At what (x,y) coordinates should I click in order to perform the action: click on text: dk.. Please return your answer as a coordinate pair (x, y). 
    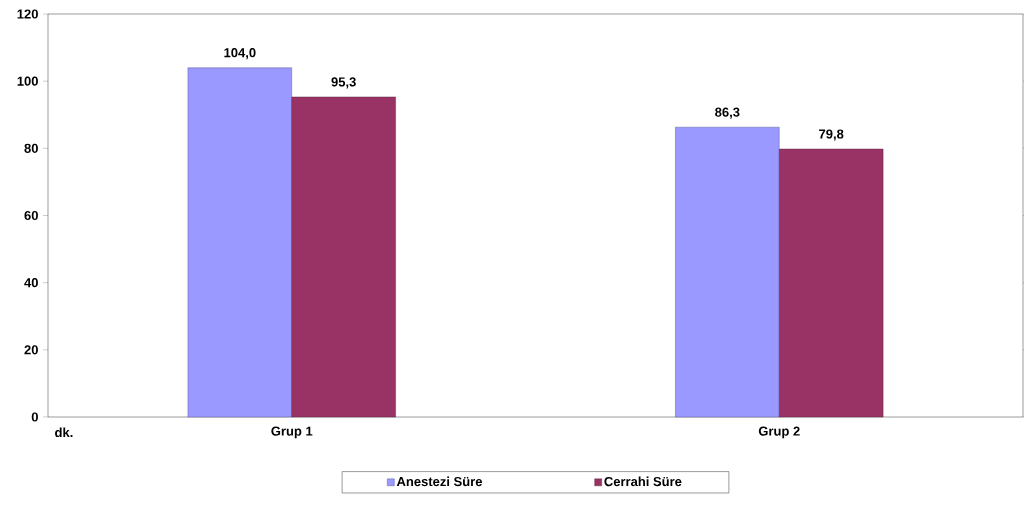
    Looking at the image, I should click on (64, 432).